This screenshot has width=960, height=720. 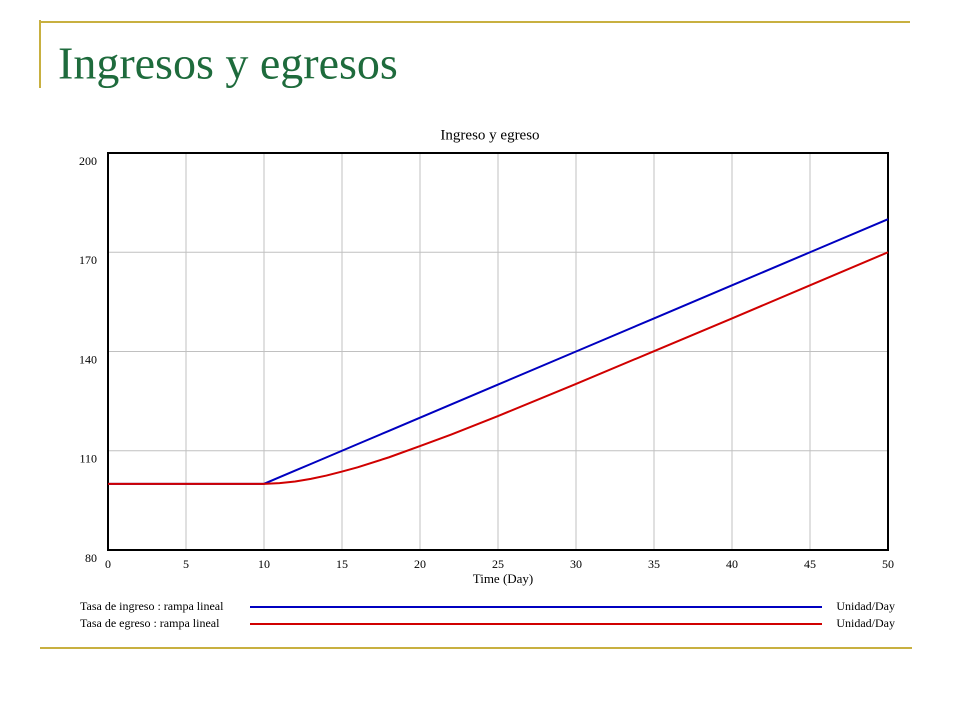 I want to click on y-tick-label: 140, so click(x=88, y=359).